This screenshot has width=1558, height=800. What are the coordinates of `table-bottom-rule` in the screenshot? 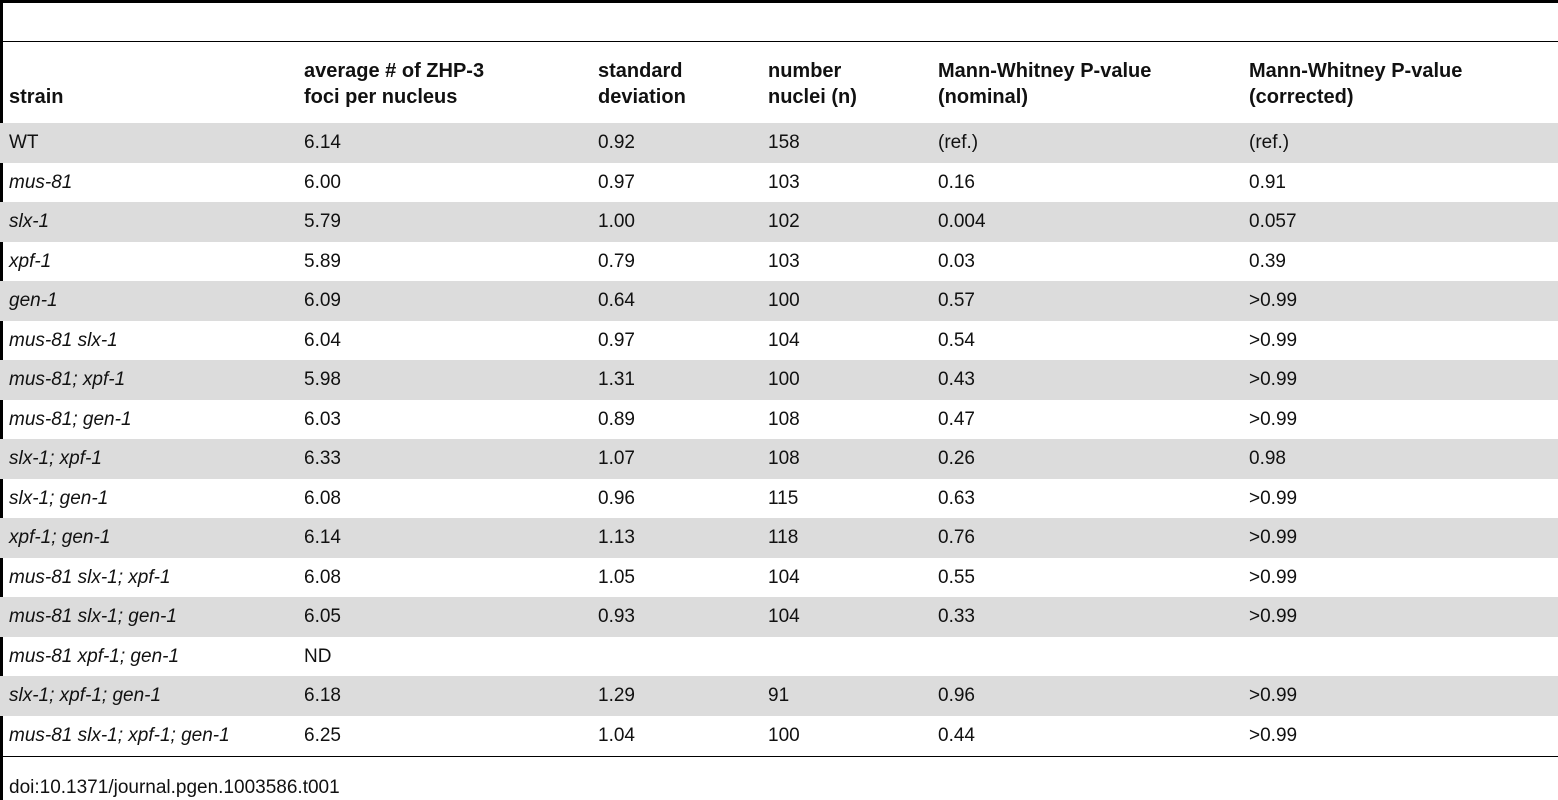 It's located at (779, 756).